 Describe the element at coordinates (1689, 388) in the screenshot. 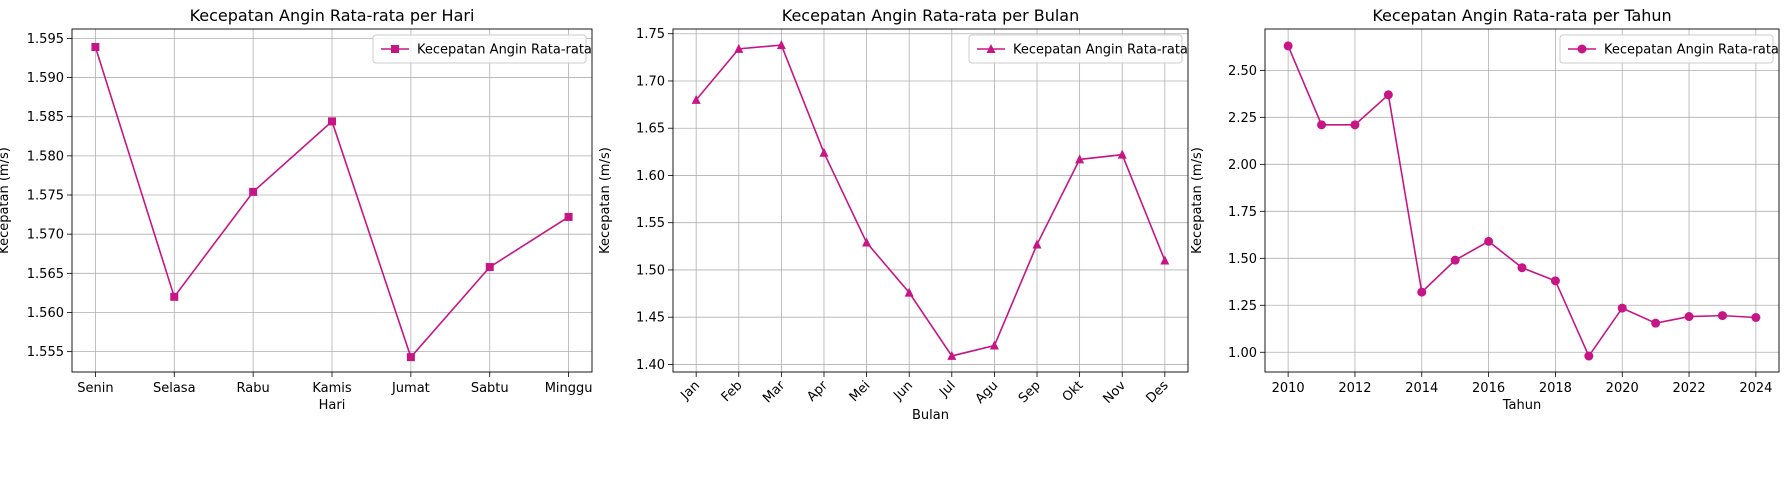

I see `x-tick-label: 2022` at that location.